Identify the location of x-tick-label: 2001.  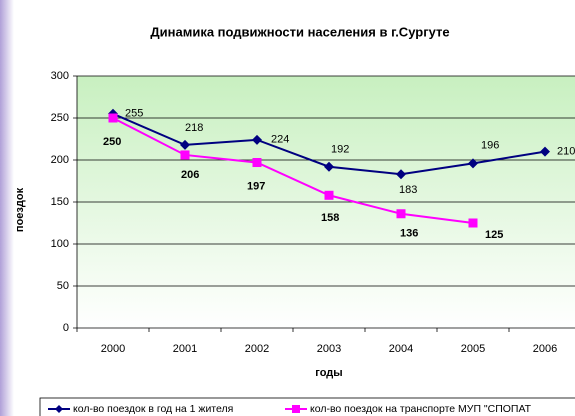
(185, 349).